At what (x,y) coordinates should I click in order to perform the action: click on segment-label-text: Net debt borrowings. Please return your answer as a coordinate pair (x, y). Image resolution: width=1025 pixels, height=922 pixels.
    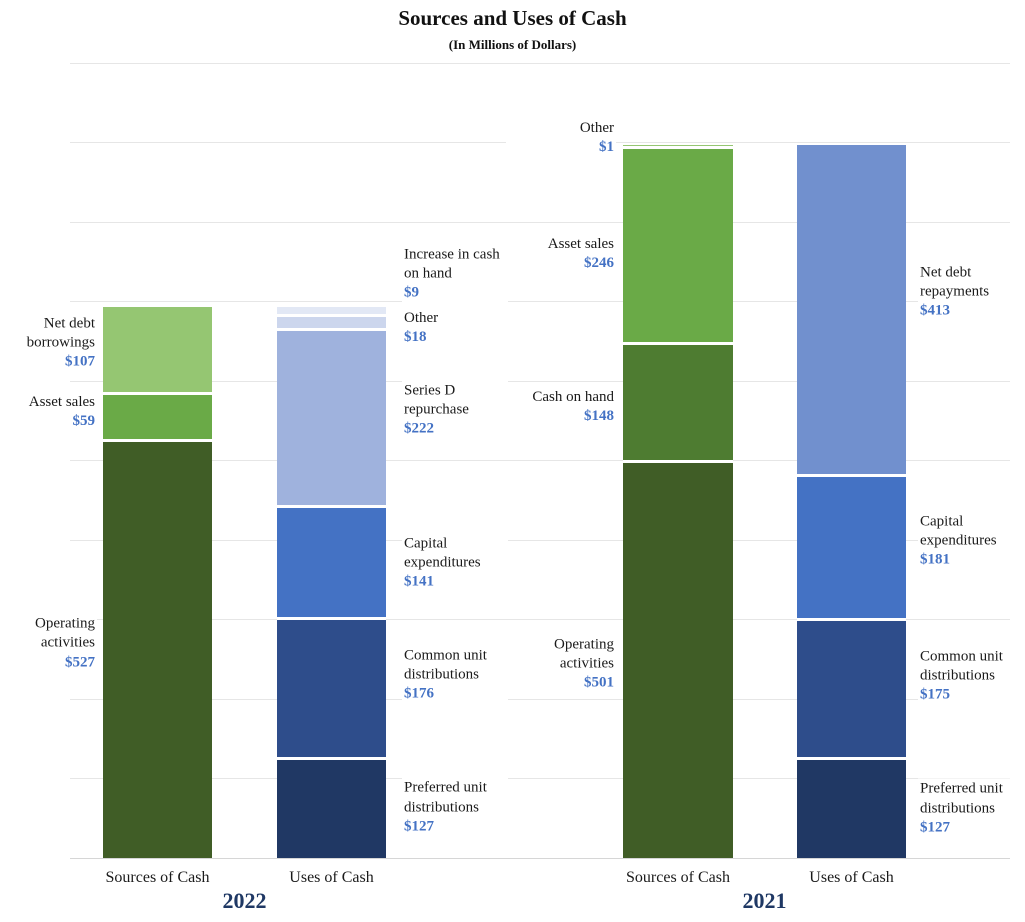
    Looking at the image, I should click on (60, 333).